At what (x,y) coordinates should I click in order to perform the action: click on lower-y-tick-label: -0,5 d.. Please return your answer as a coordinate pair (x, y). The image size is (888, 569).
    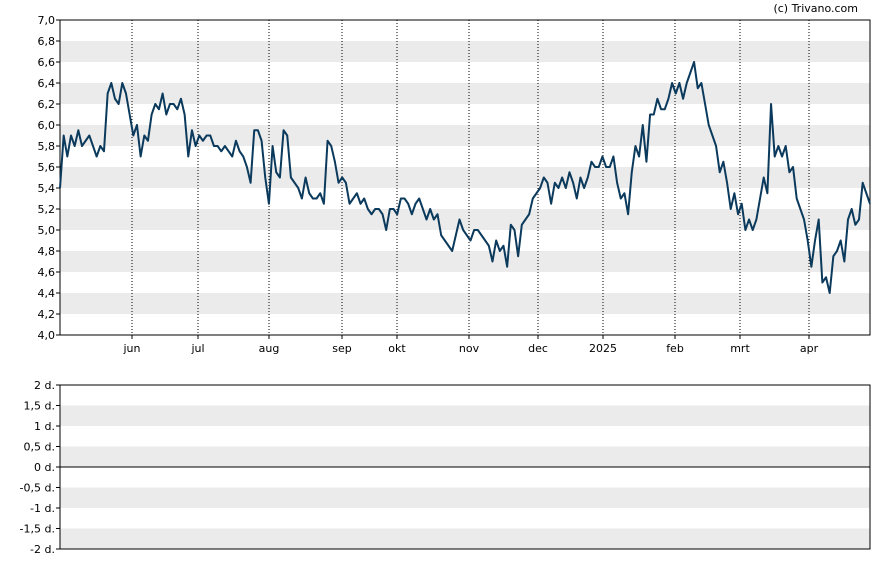
    Looking at the image, I should click on (37, 488).